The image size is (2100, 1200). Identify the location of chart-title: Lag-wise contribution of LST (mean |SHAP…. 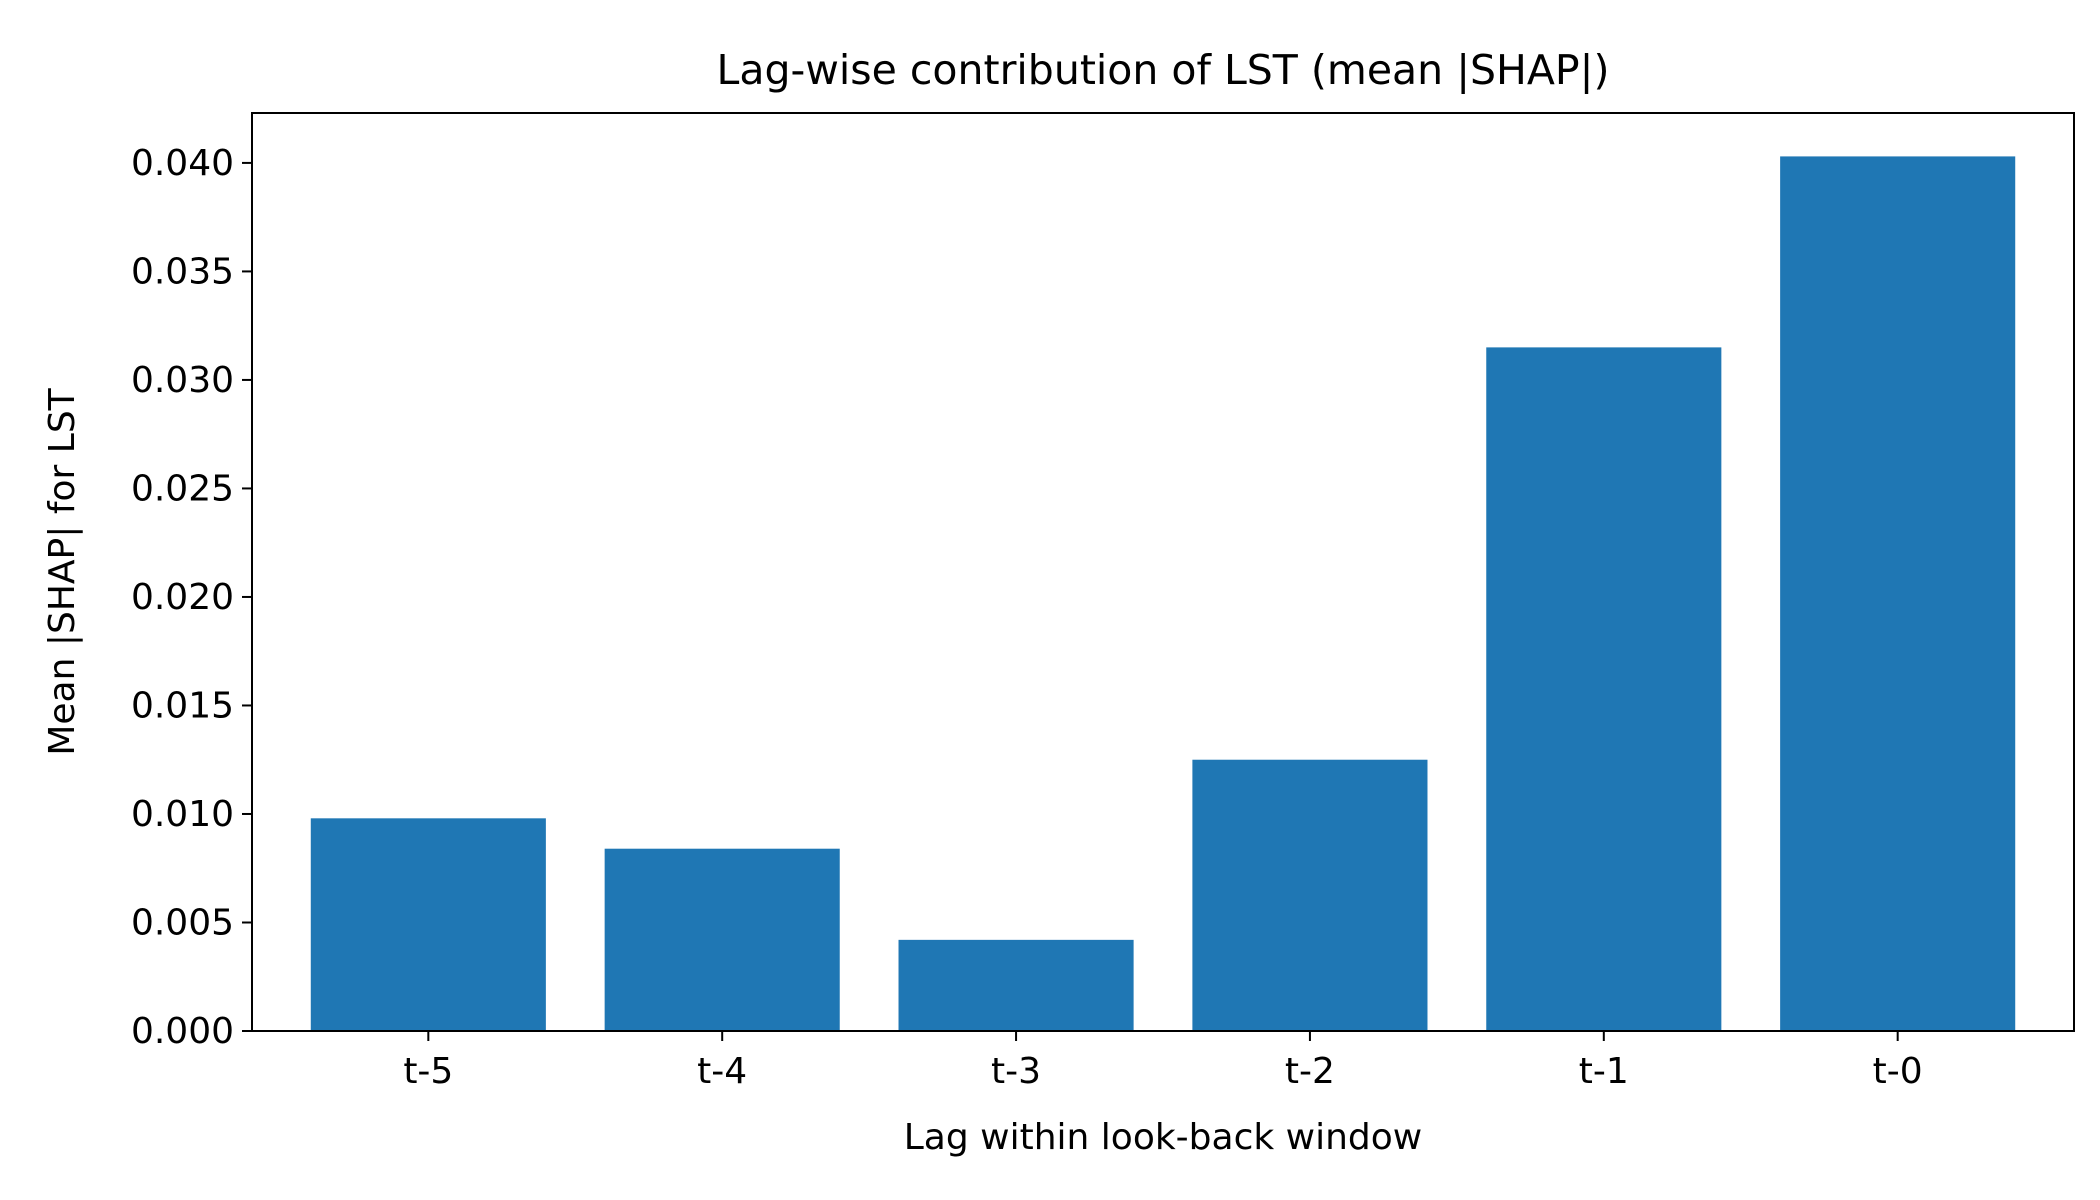
(1163, 70).